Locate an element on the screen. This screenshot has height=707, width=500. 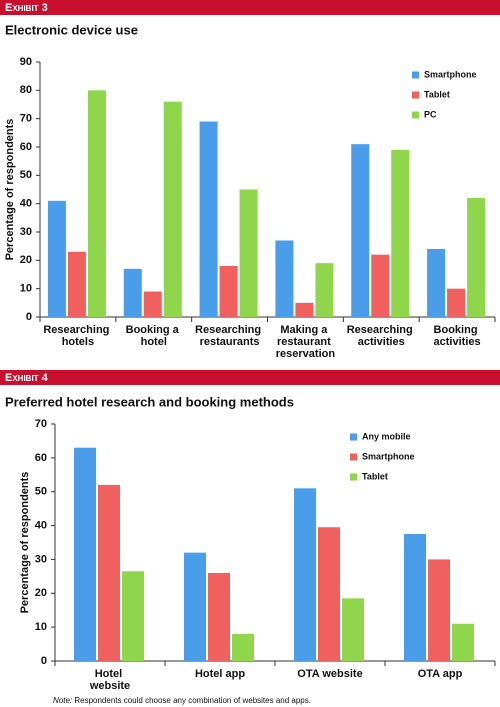
x-tick-label-line: Hotel app is located at coordinates (220, 674).